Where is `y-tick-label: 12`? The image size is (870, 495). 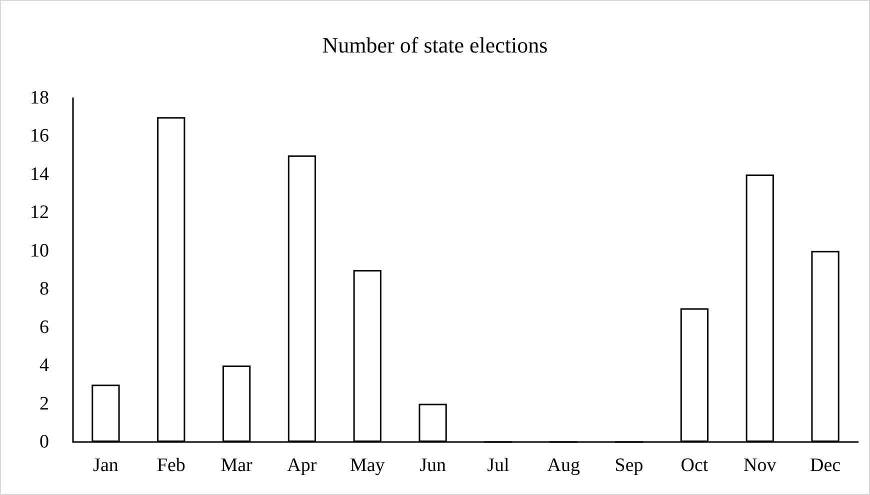
y-tick-label: 12 is located at coordinates (39, 213).